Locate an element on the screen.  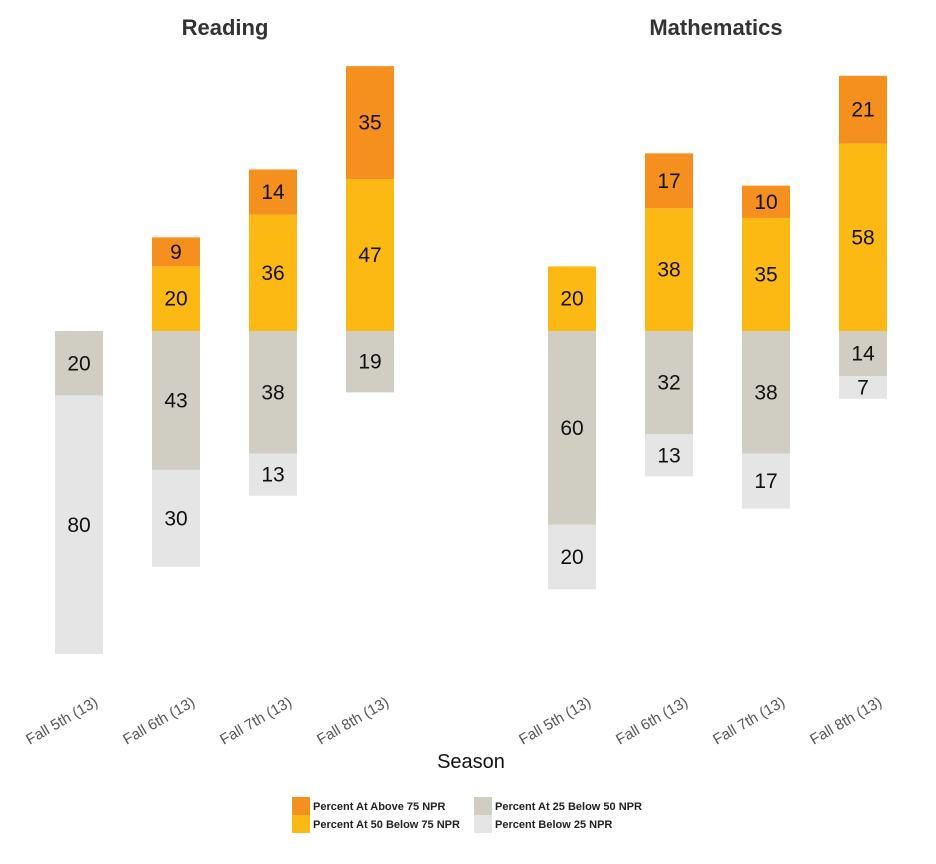
data-label: 47 is located at coordinates (369, 255).